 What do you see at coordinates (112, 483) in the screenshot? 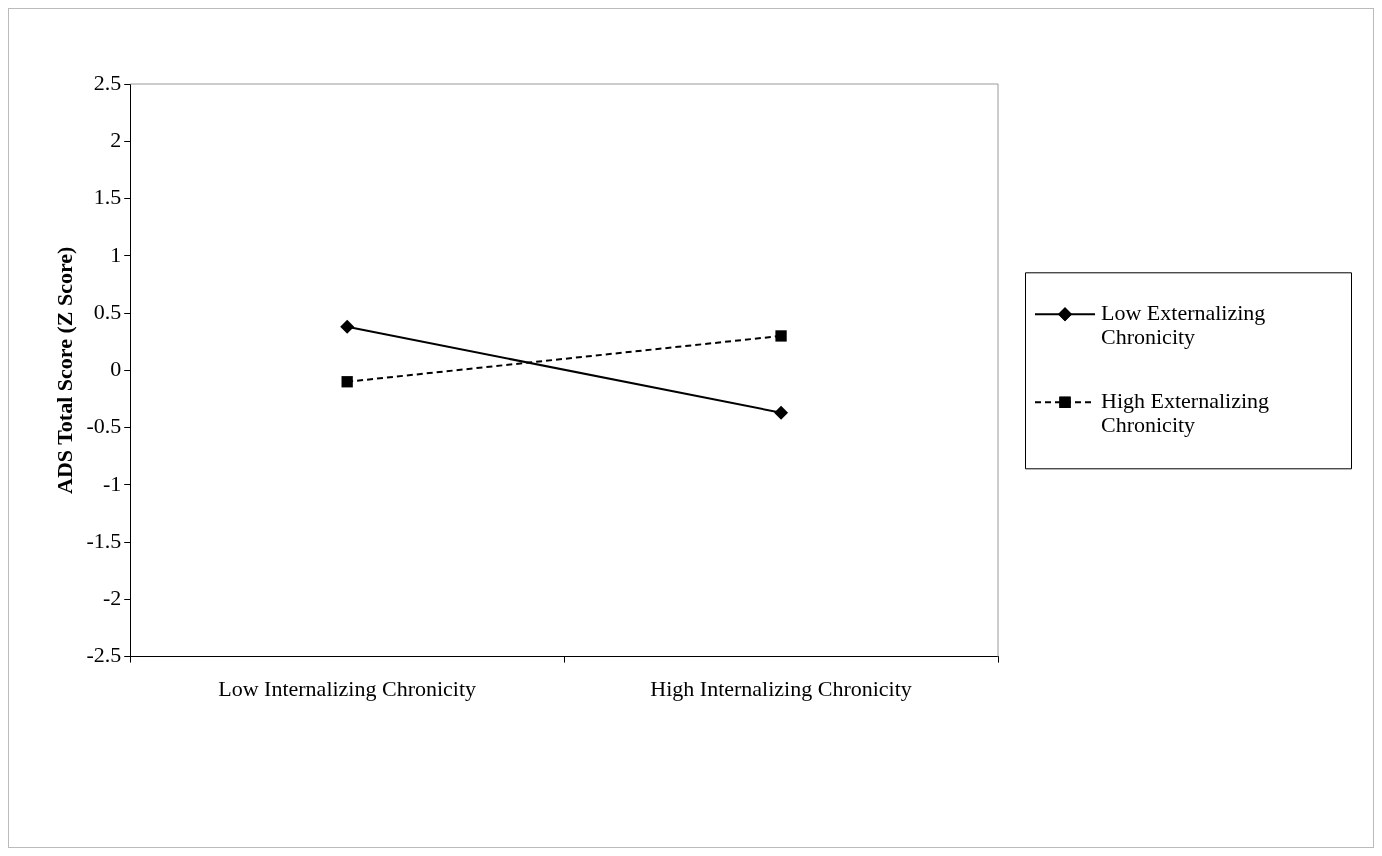
I see `y-tick-label: -1` at bounding box center [112, 483].